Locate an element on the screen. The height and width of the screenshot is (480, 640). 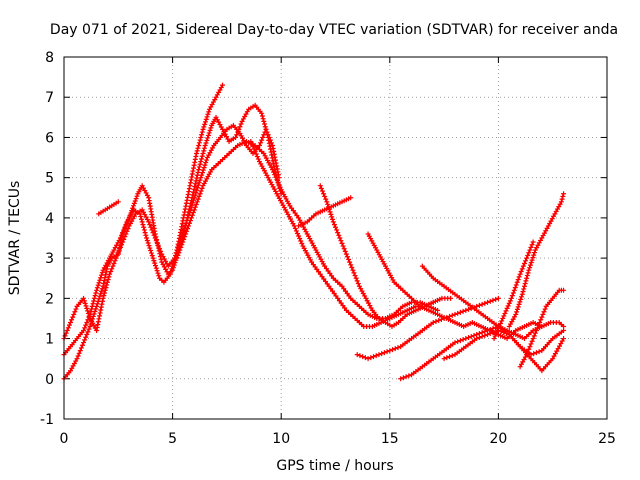
x-axis-label: GPS time / hours is located at coordinates (334, 466).